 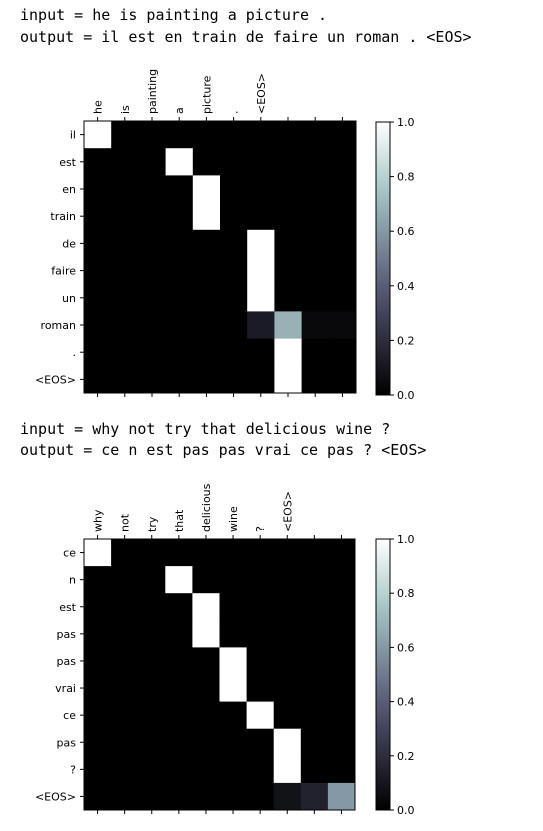 What do you see at coordinates (206, 507) in the screenshot?
I see `x-tick-label: delicious` at bounding box center [206, 507].